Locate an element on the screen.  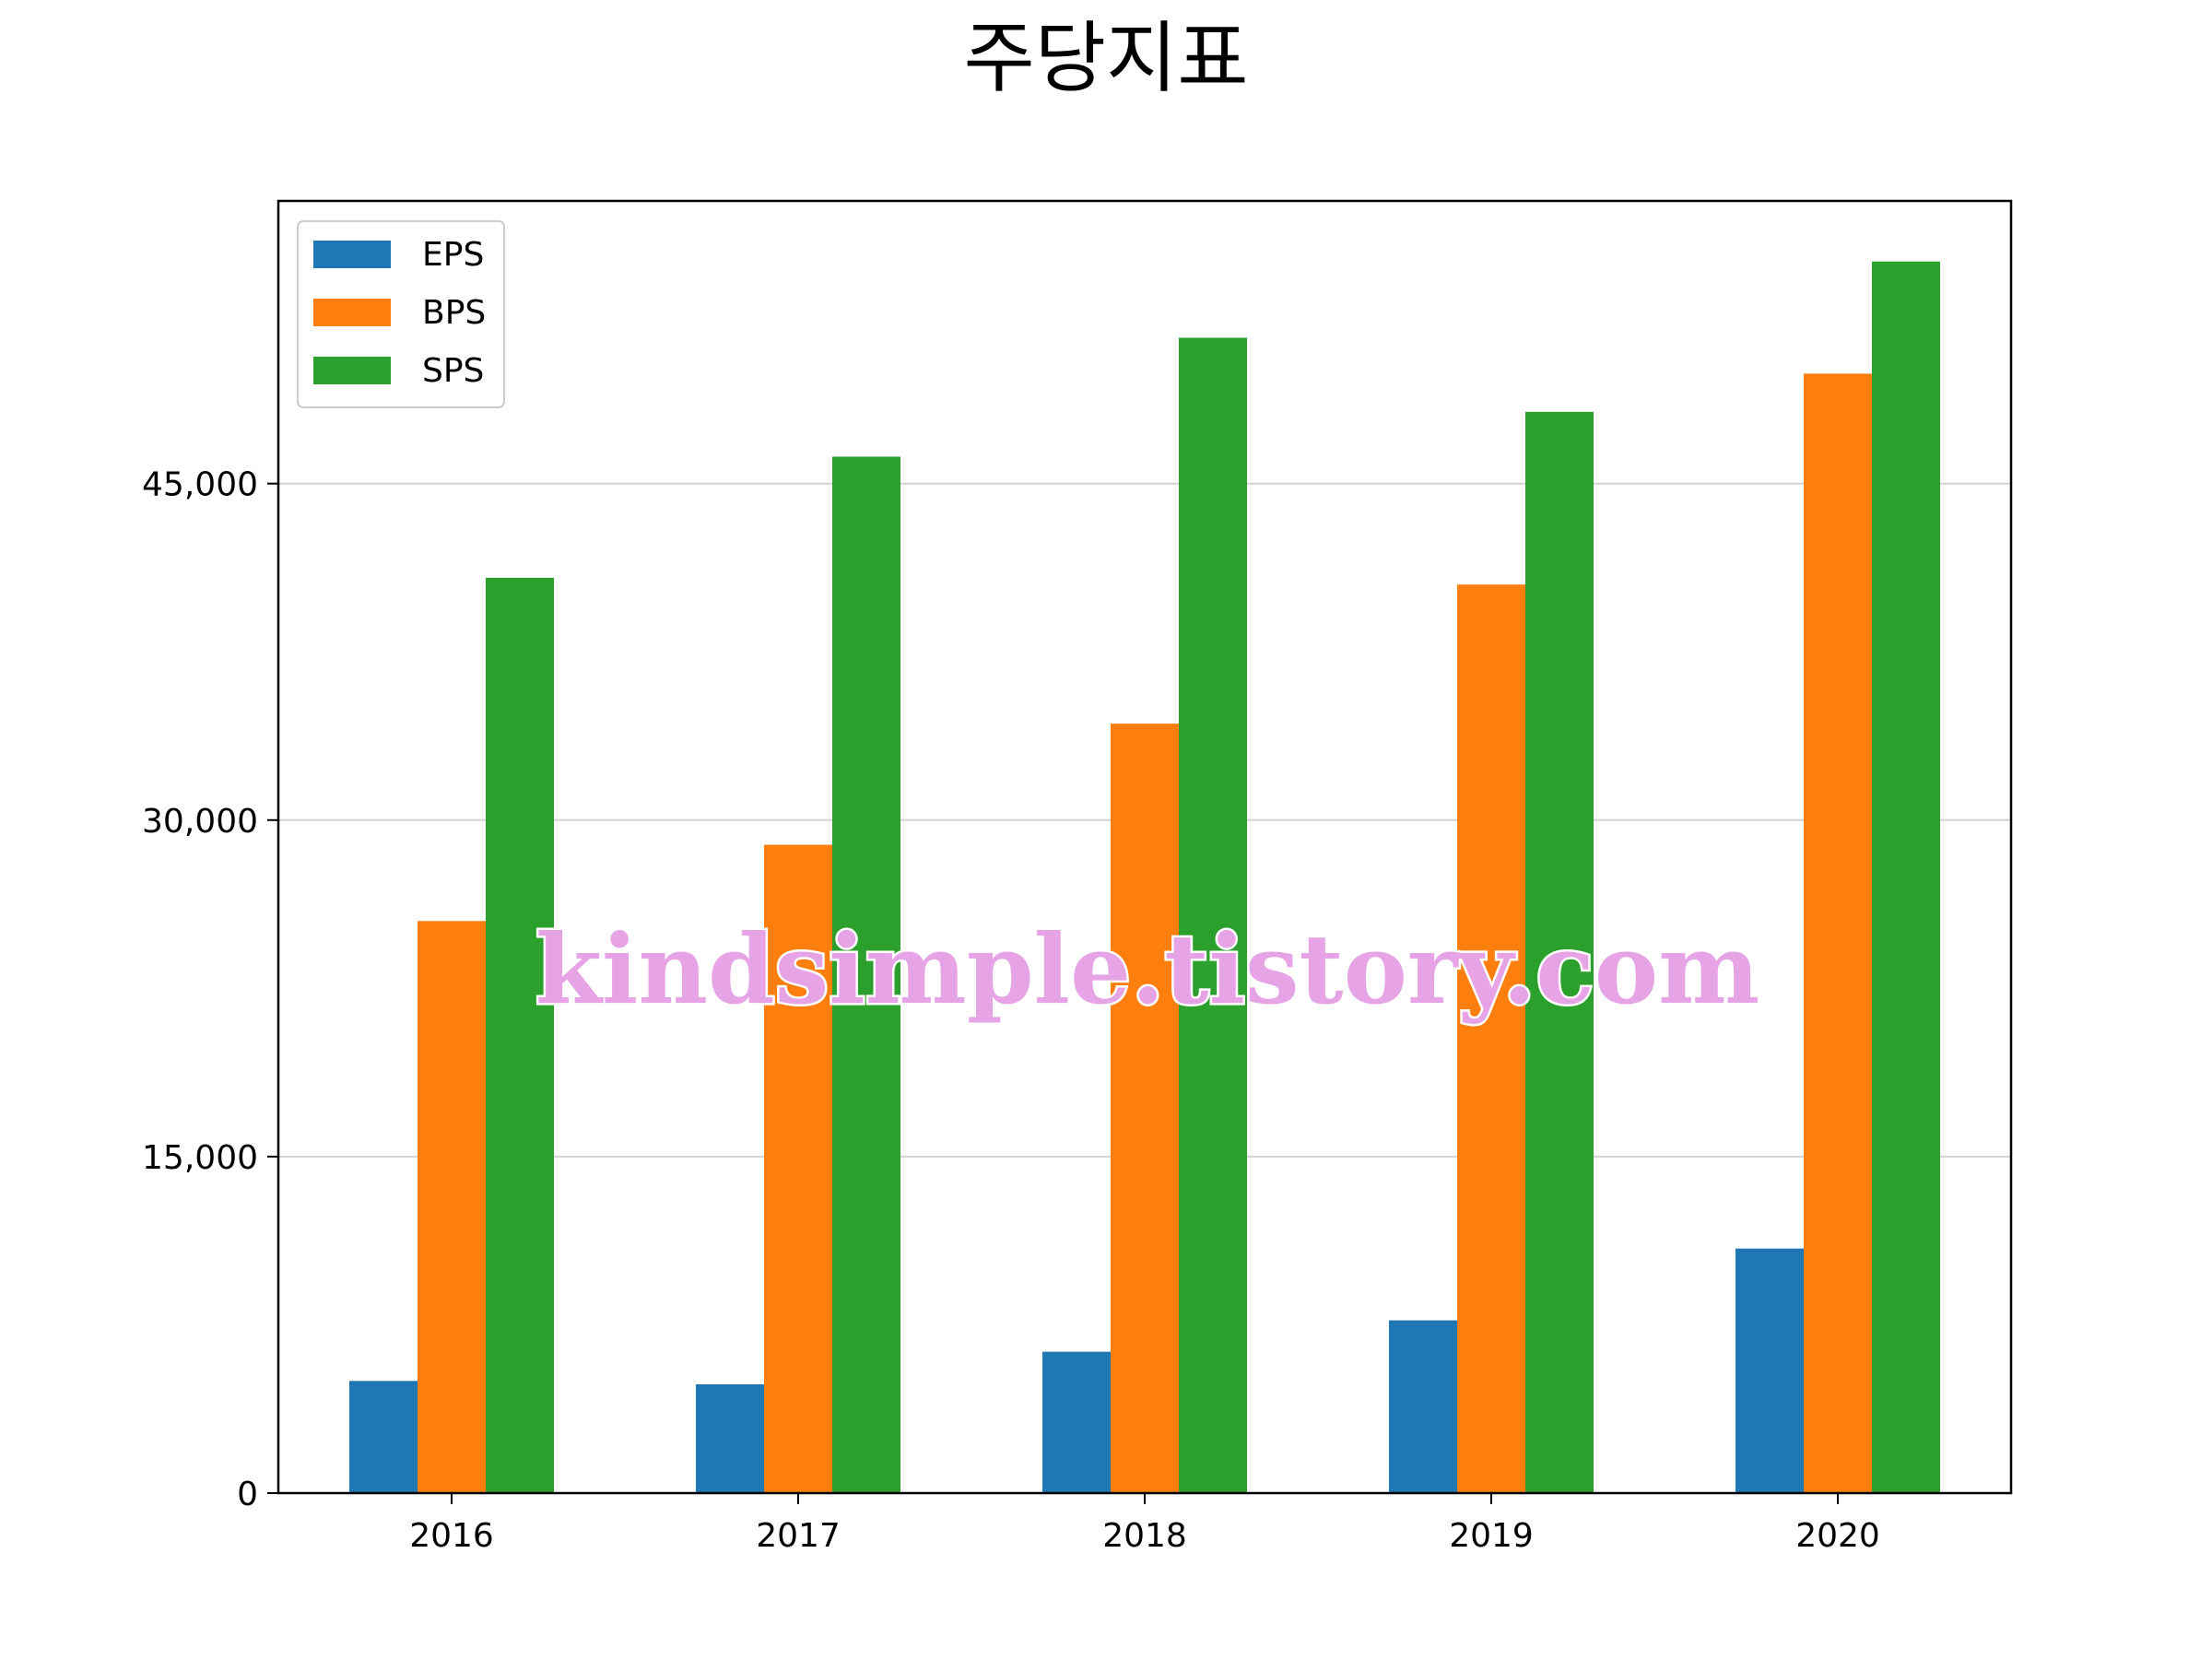
watermark-text: kindsimple.tistory.com is located at coordinates (1147, 969).